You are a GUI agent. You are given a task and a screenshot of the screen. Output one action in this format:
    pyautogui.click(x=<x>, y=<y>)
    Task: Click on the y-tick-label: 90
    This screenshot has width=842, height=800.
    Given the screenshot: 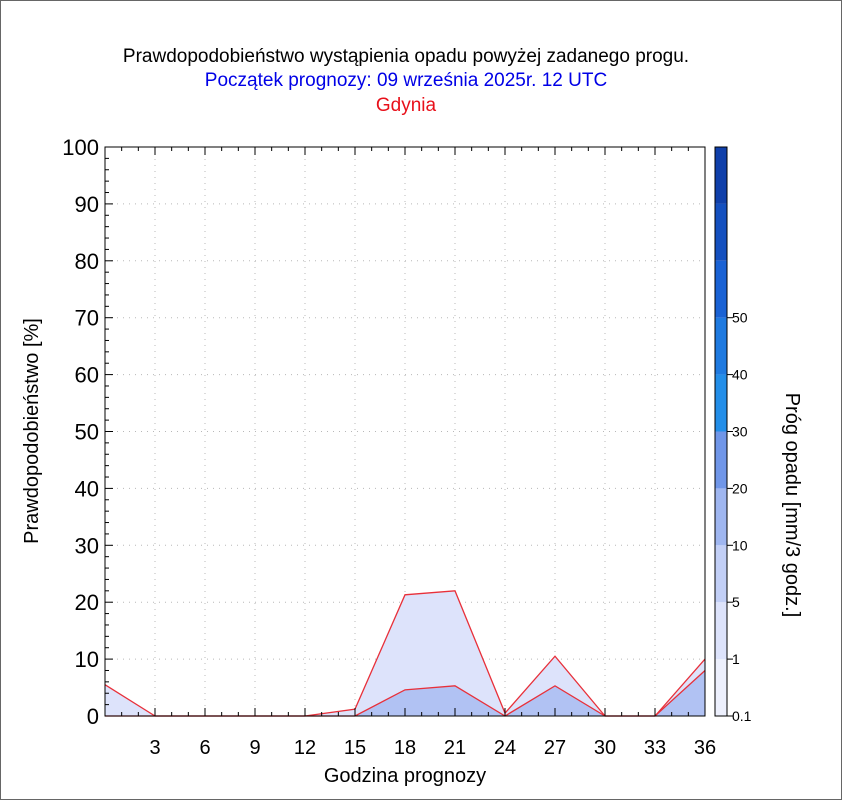 What is the action you would take?
    pyautogui.click(x=87, y=204)
    